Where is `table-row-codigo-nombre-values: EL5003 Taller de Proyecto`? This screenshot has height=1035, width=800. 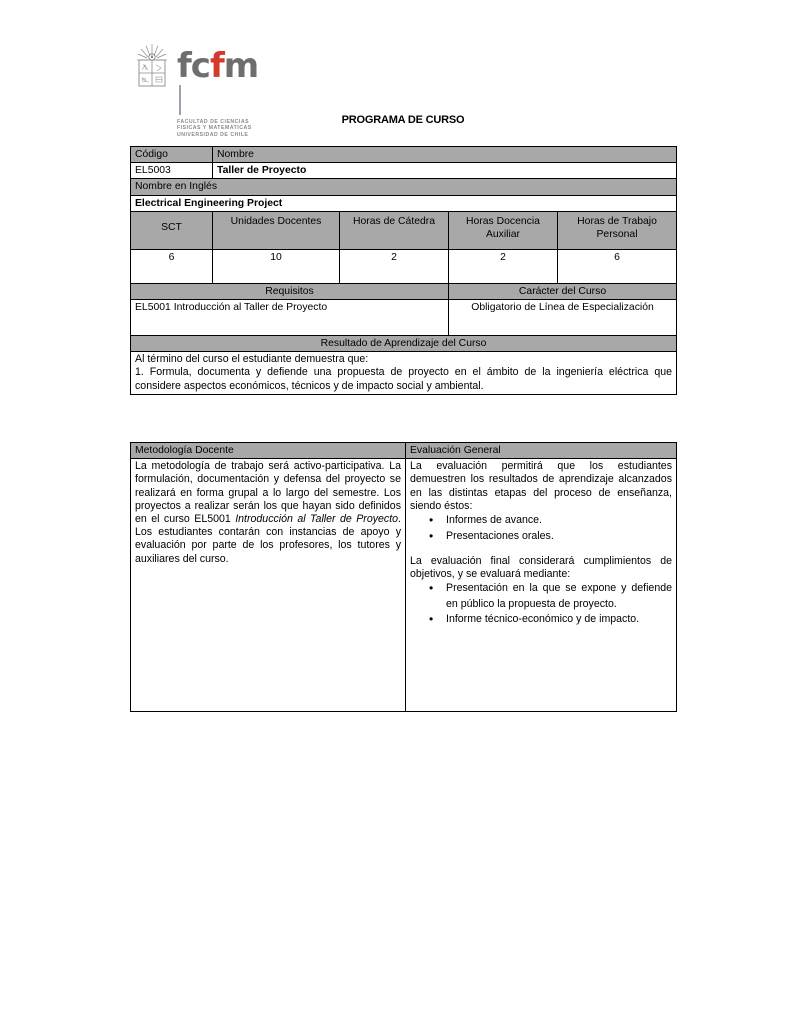
table-row-codigo-nombre-values: EL5003 Taller de Proyecto is located at coordinates (404, 171).